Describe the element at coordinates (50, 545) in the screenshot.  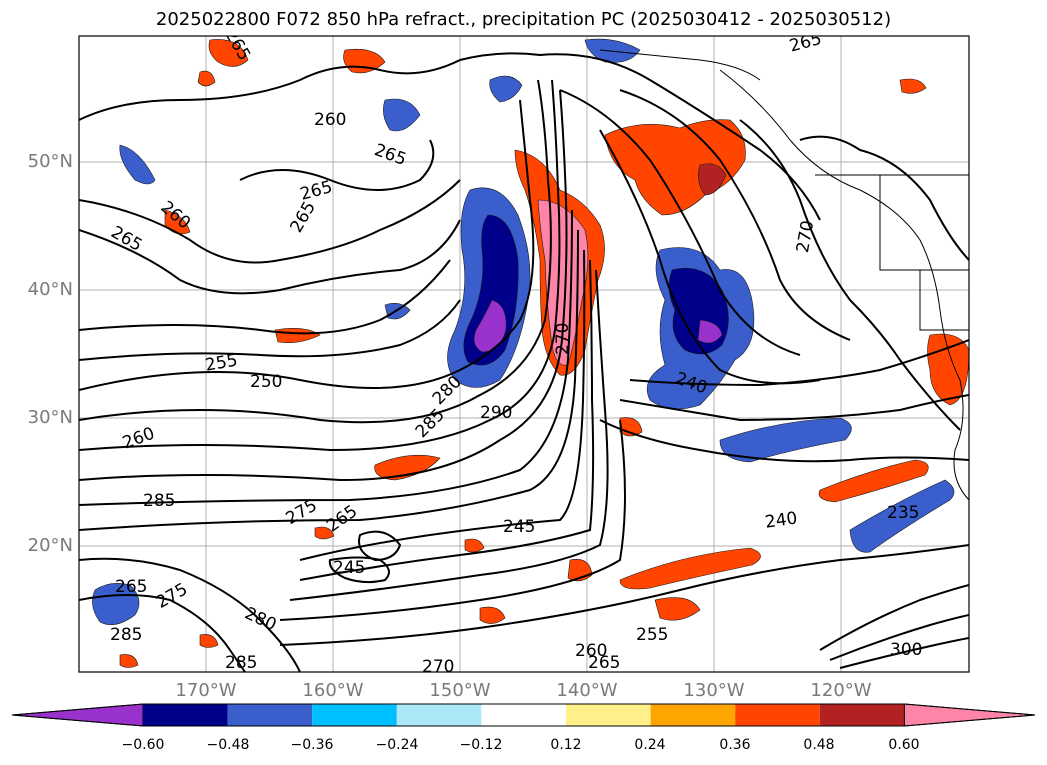
I see `lat-label-20n: 20°N` at that location.